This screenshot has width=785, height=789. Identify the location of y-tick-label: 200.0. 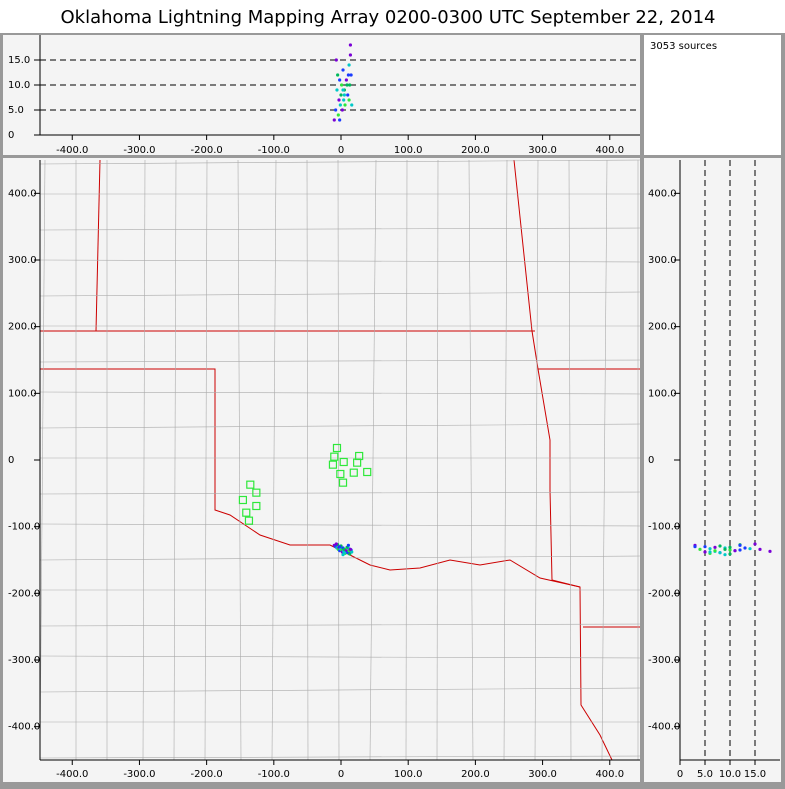
(662, 327).